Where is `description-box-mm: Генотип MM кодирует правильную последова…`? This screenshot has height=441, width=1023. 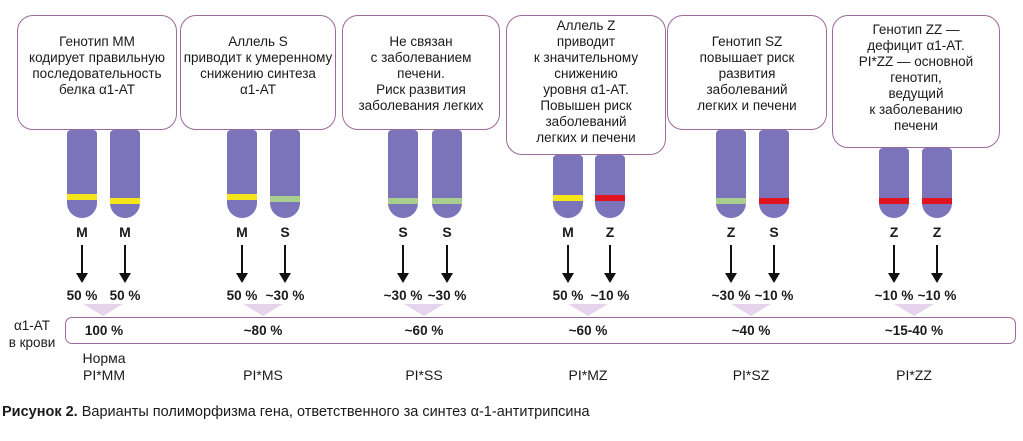 description-box-mm: Генотип MM кодирует правильную последова… is located at coordinates (97, 72).